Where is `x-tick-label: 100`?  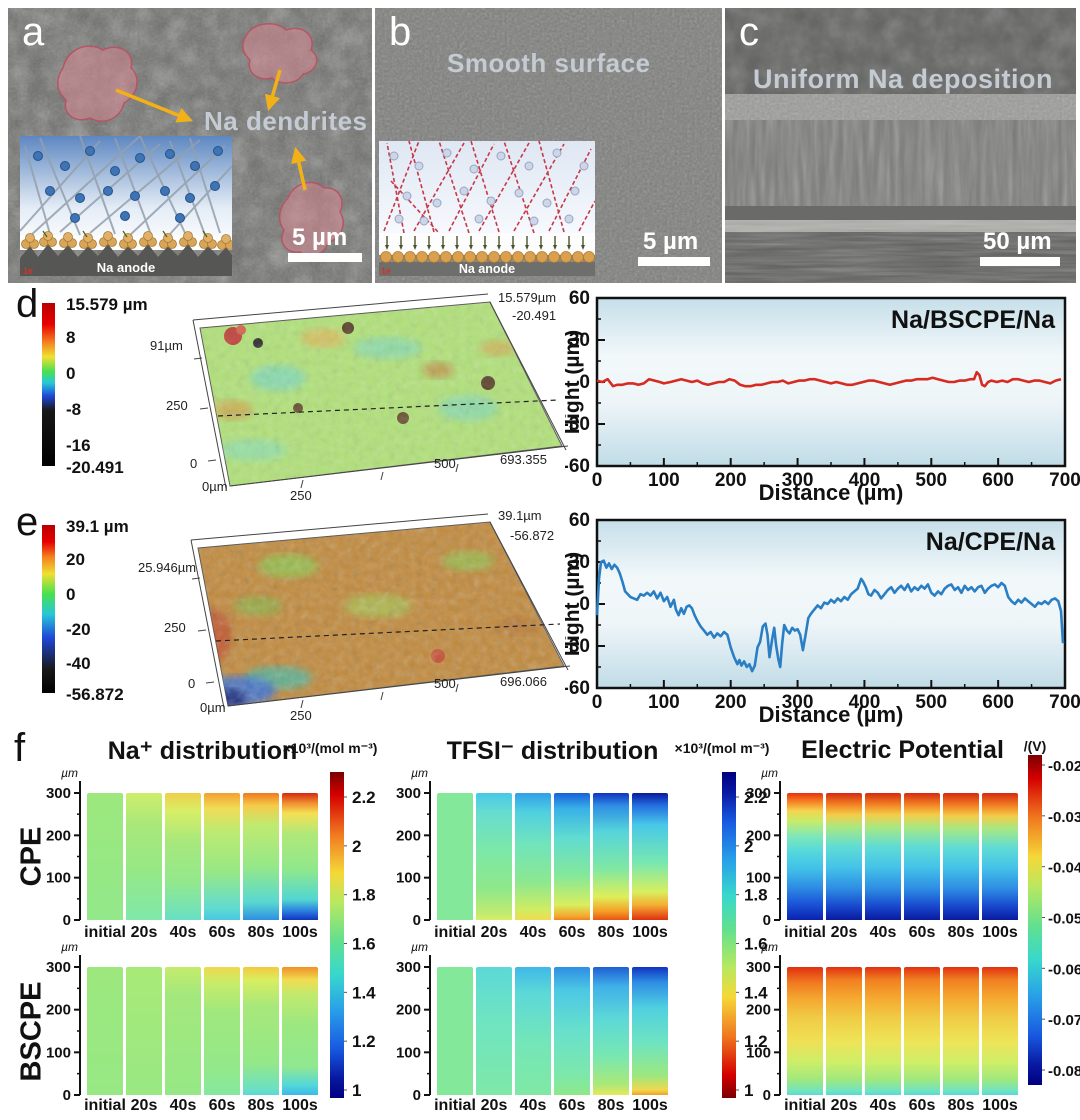 x-tick-label: 100 is located at coordinates (664, 480).